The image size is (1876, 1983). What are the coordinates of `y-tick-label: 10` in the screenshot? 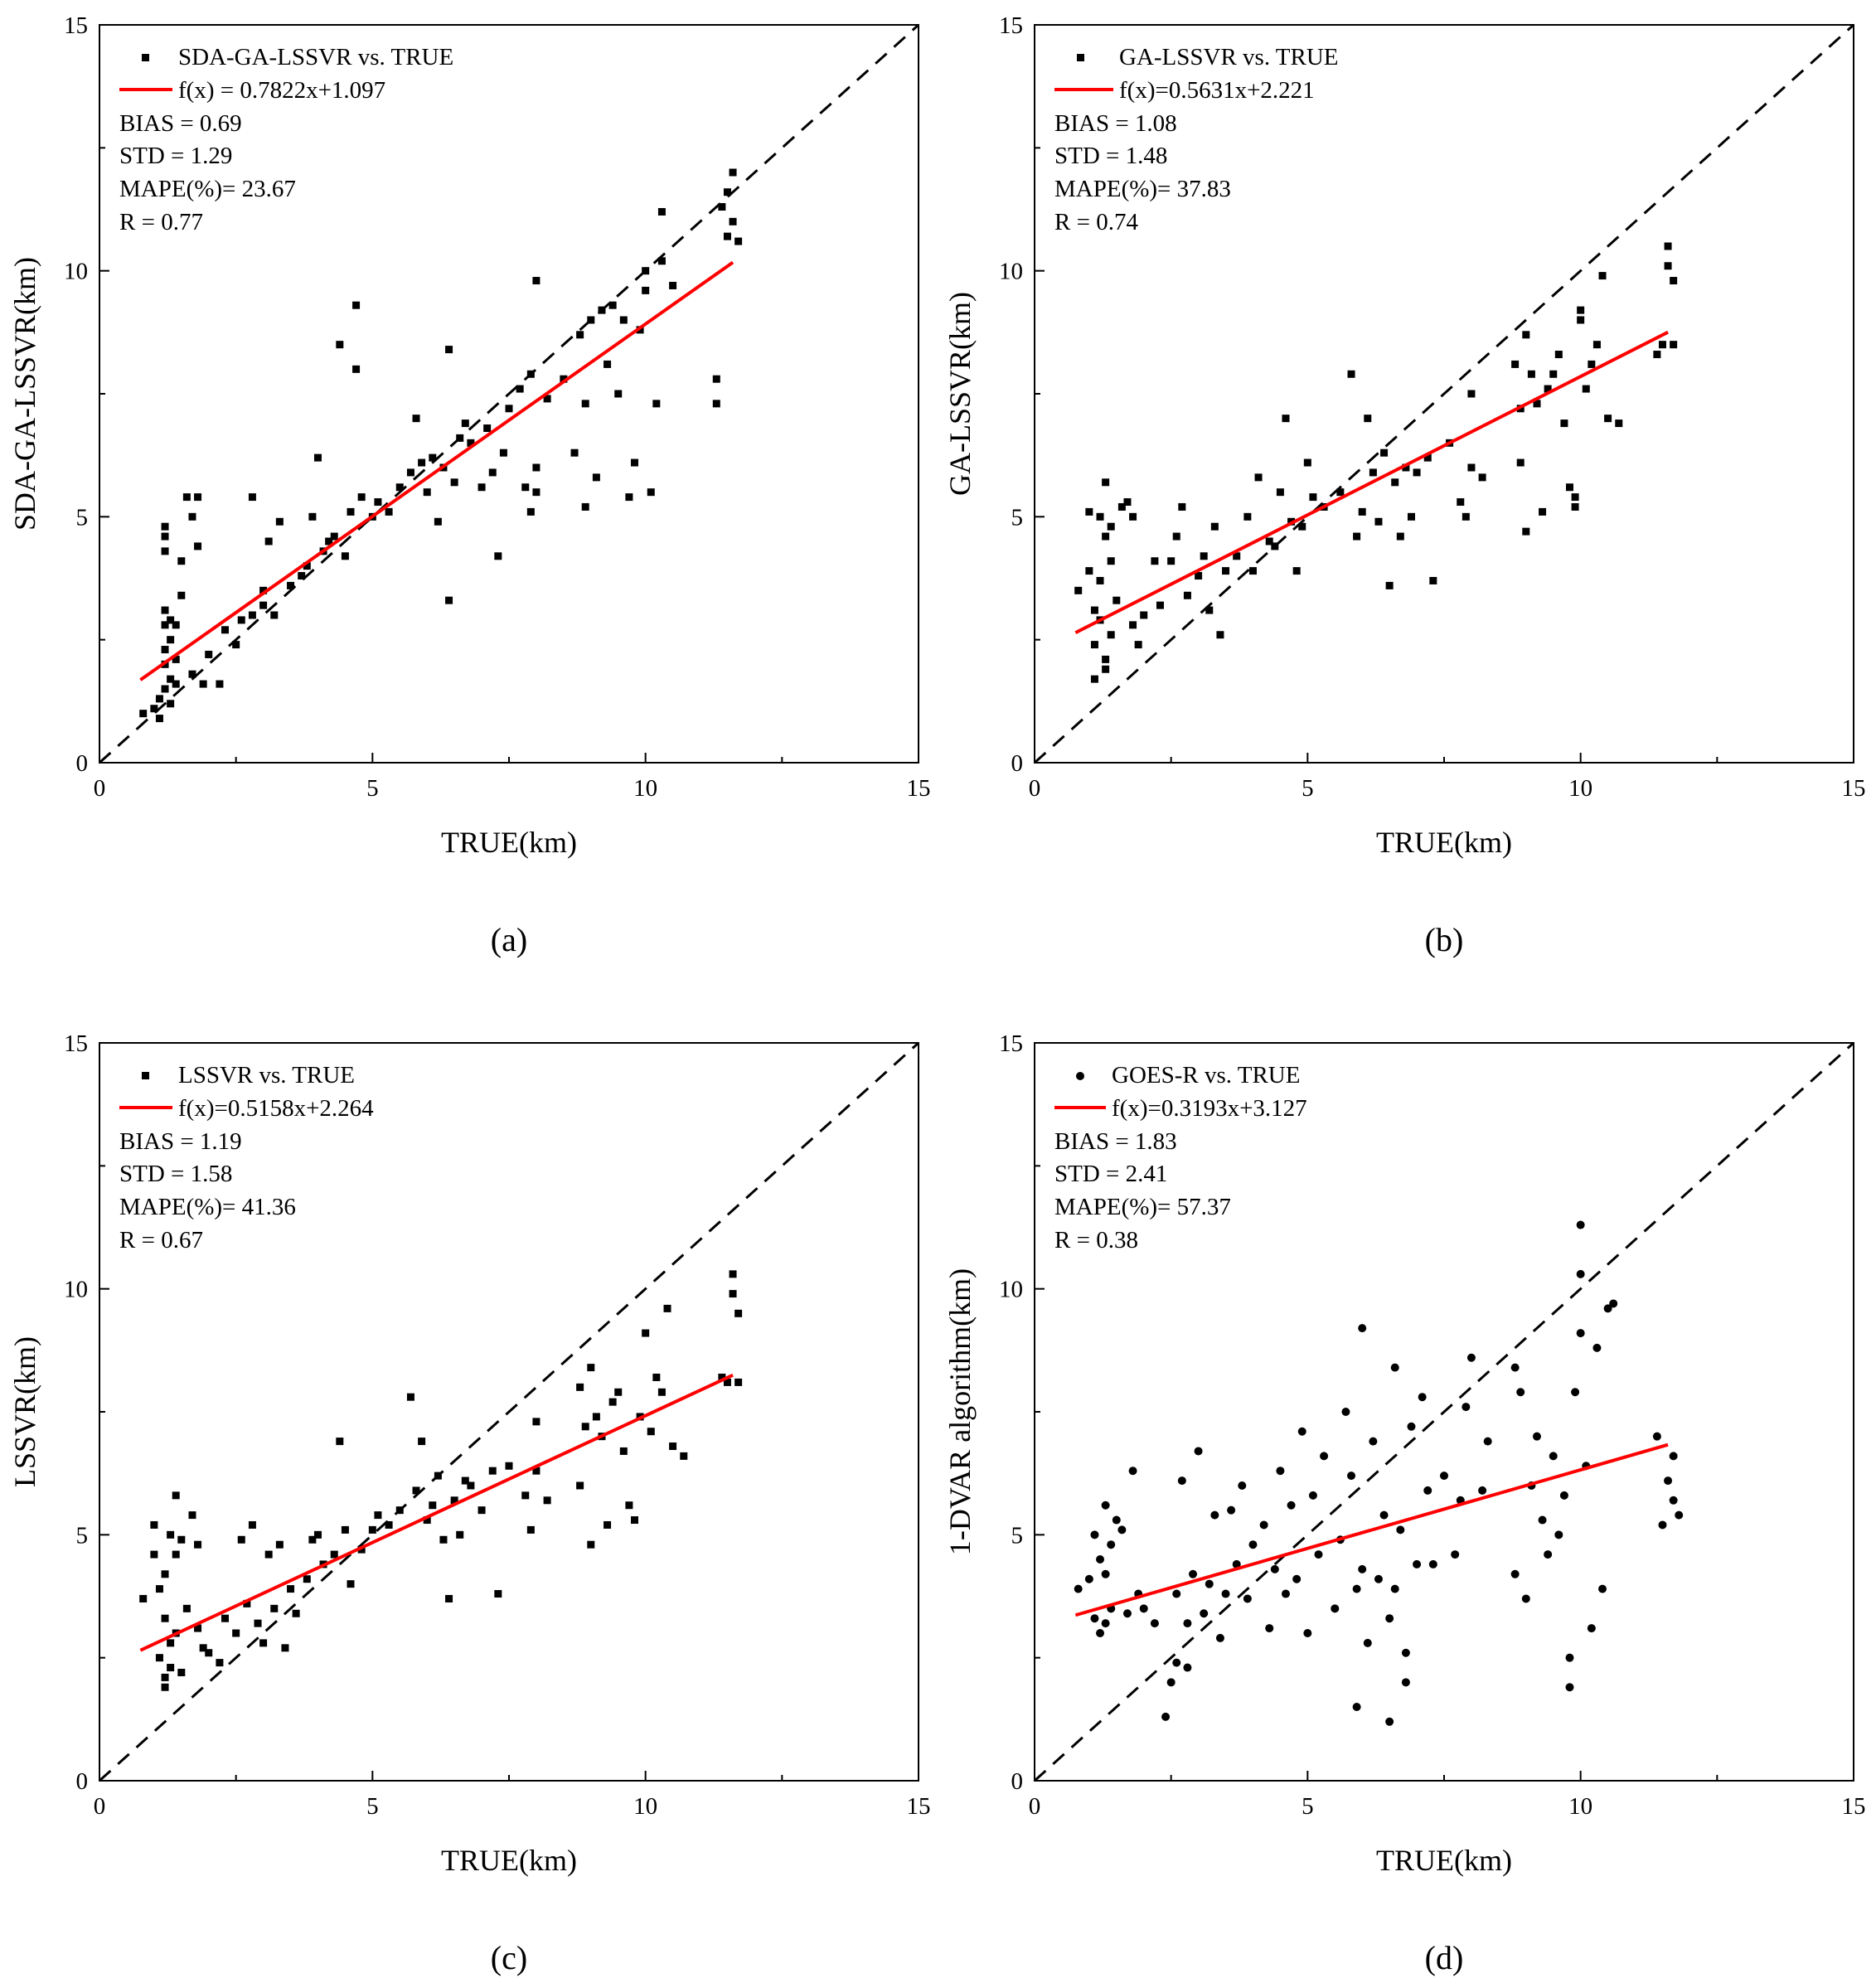 It's located at (1011, 272).